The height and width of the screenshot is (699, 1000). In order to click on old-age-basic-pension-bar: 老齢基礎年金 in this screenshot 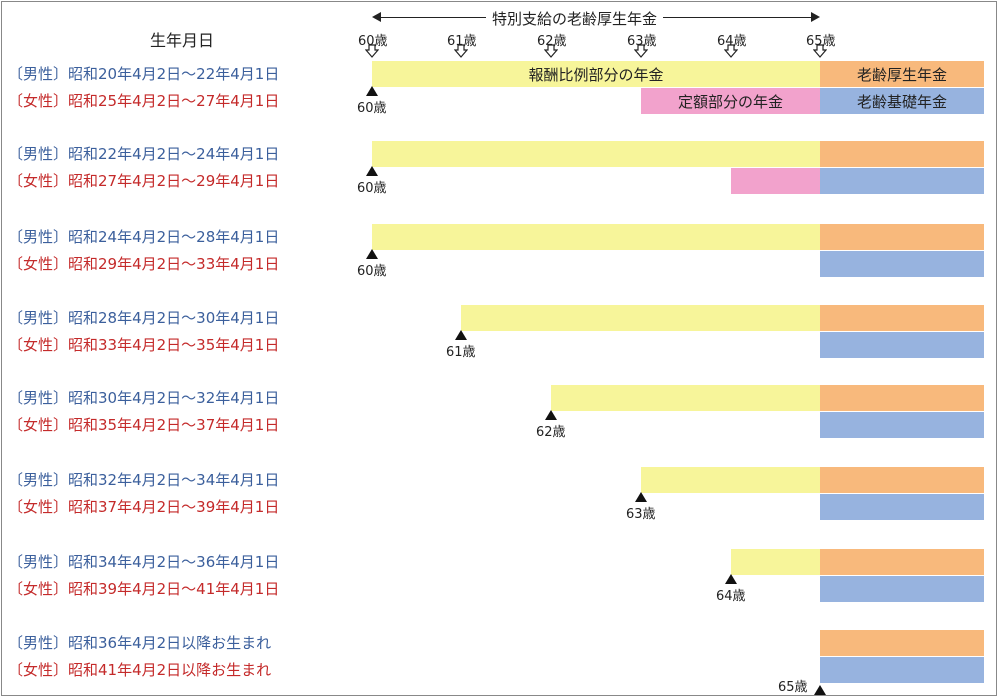, I will do `click(902, 101)`.